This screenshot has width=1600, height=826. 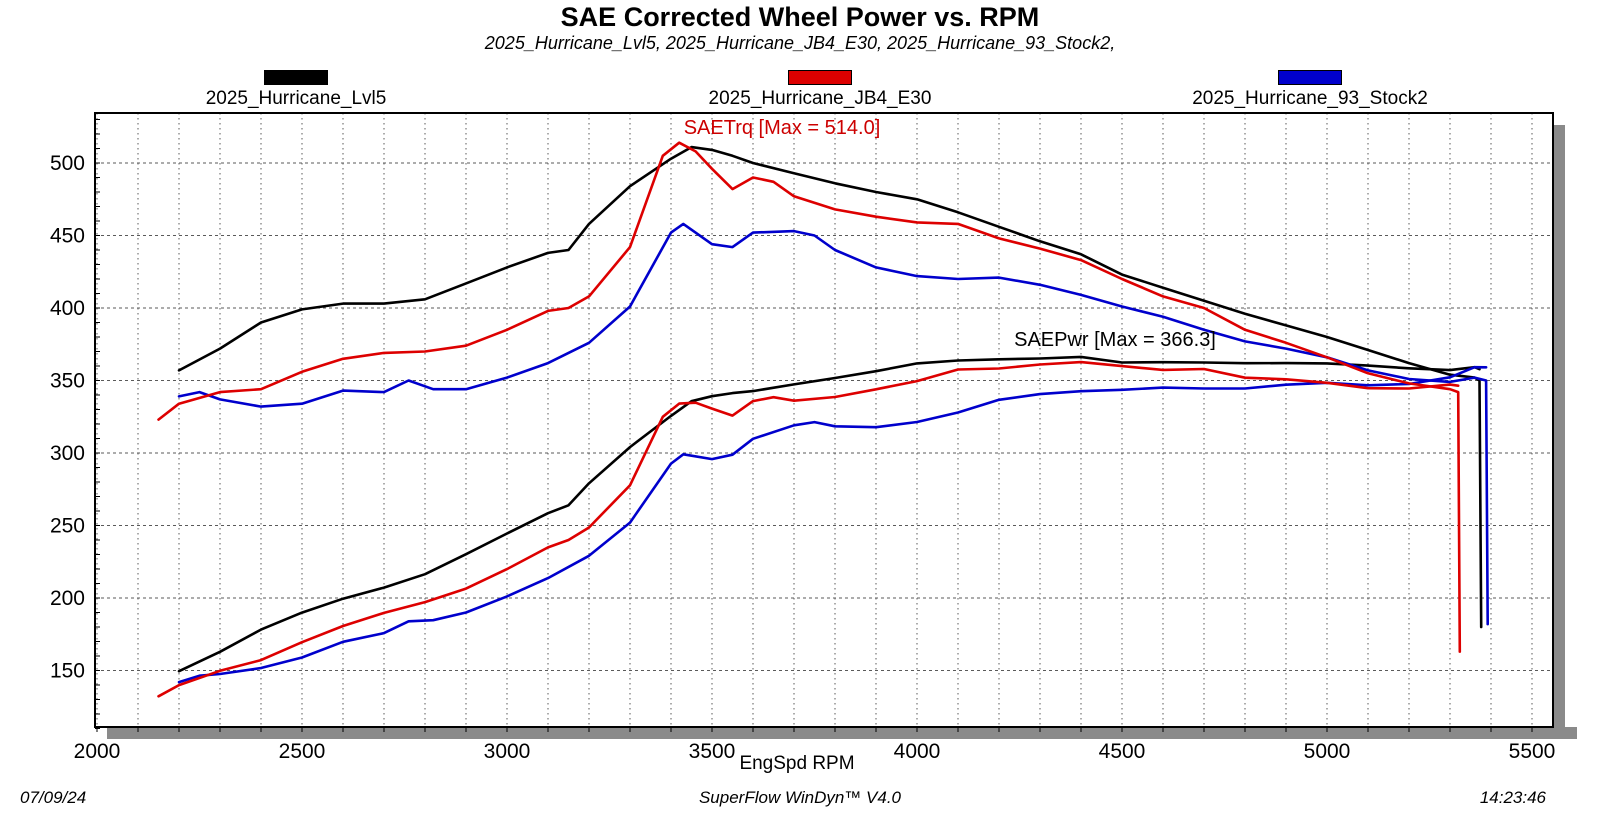 I want to click on y-tick-label: 350, so click(x=67, y=381).